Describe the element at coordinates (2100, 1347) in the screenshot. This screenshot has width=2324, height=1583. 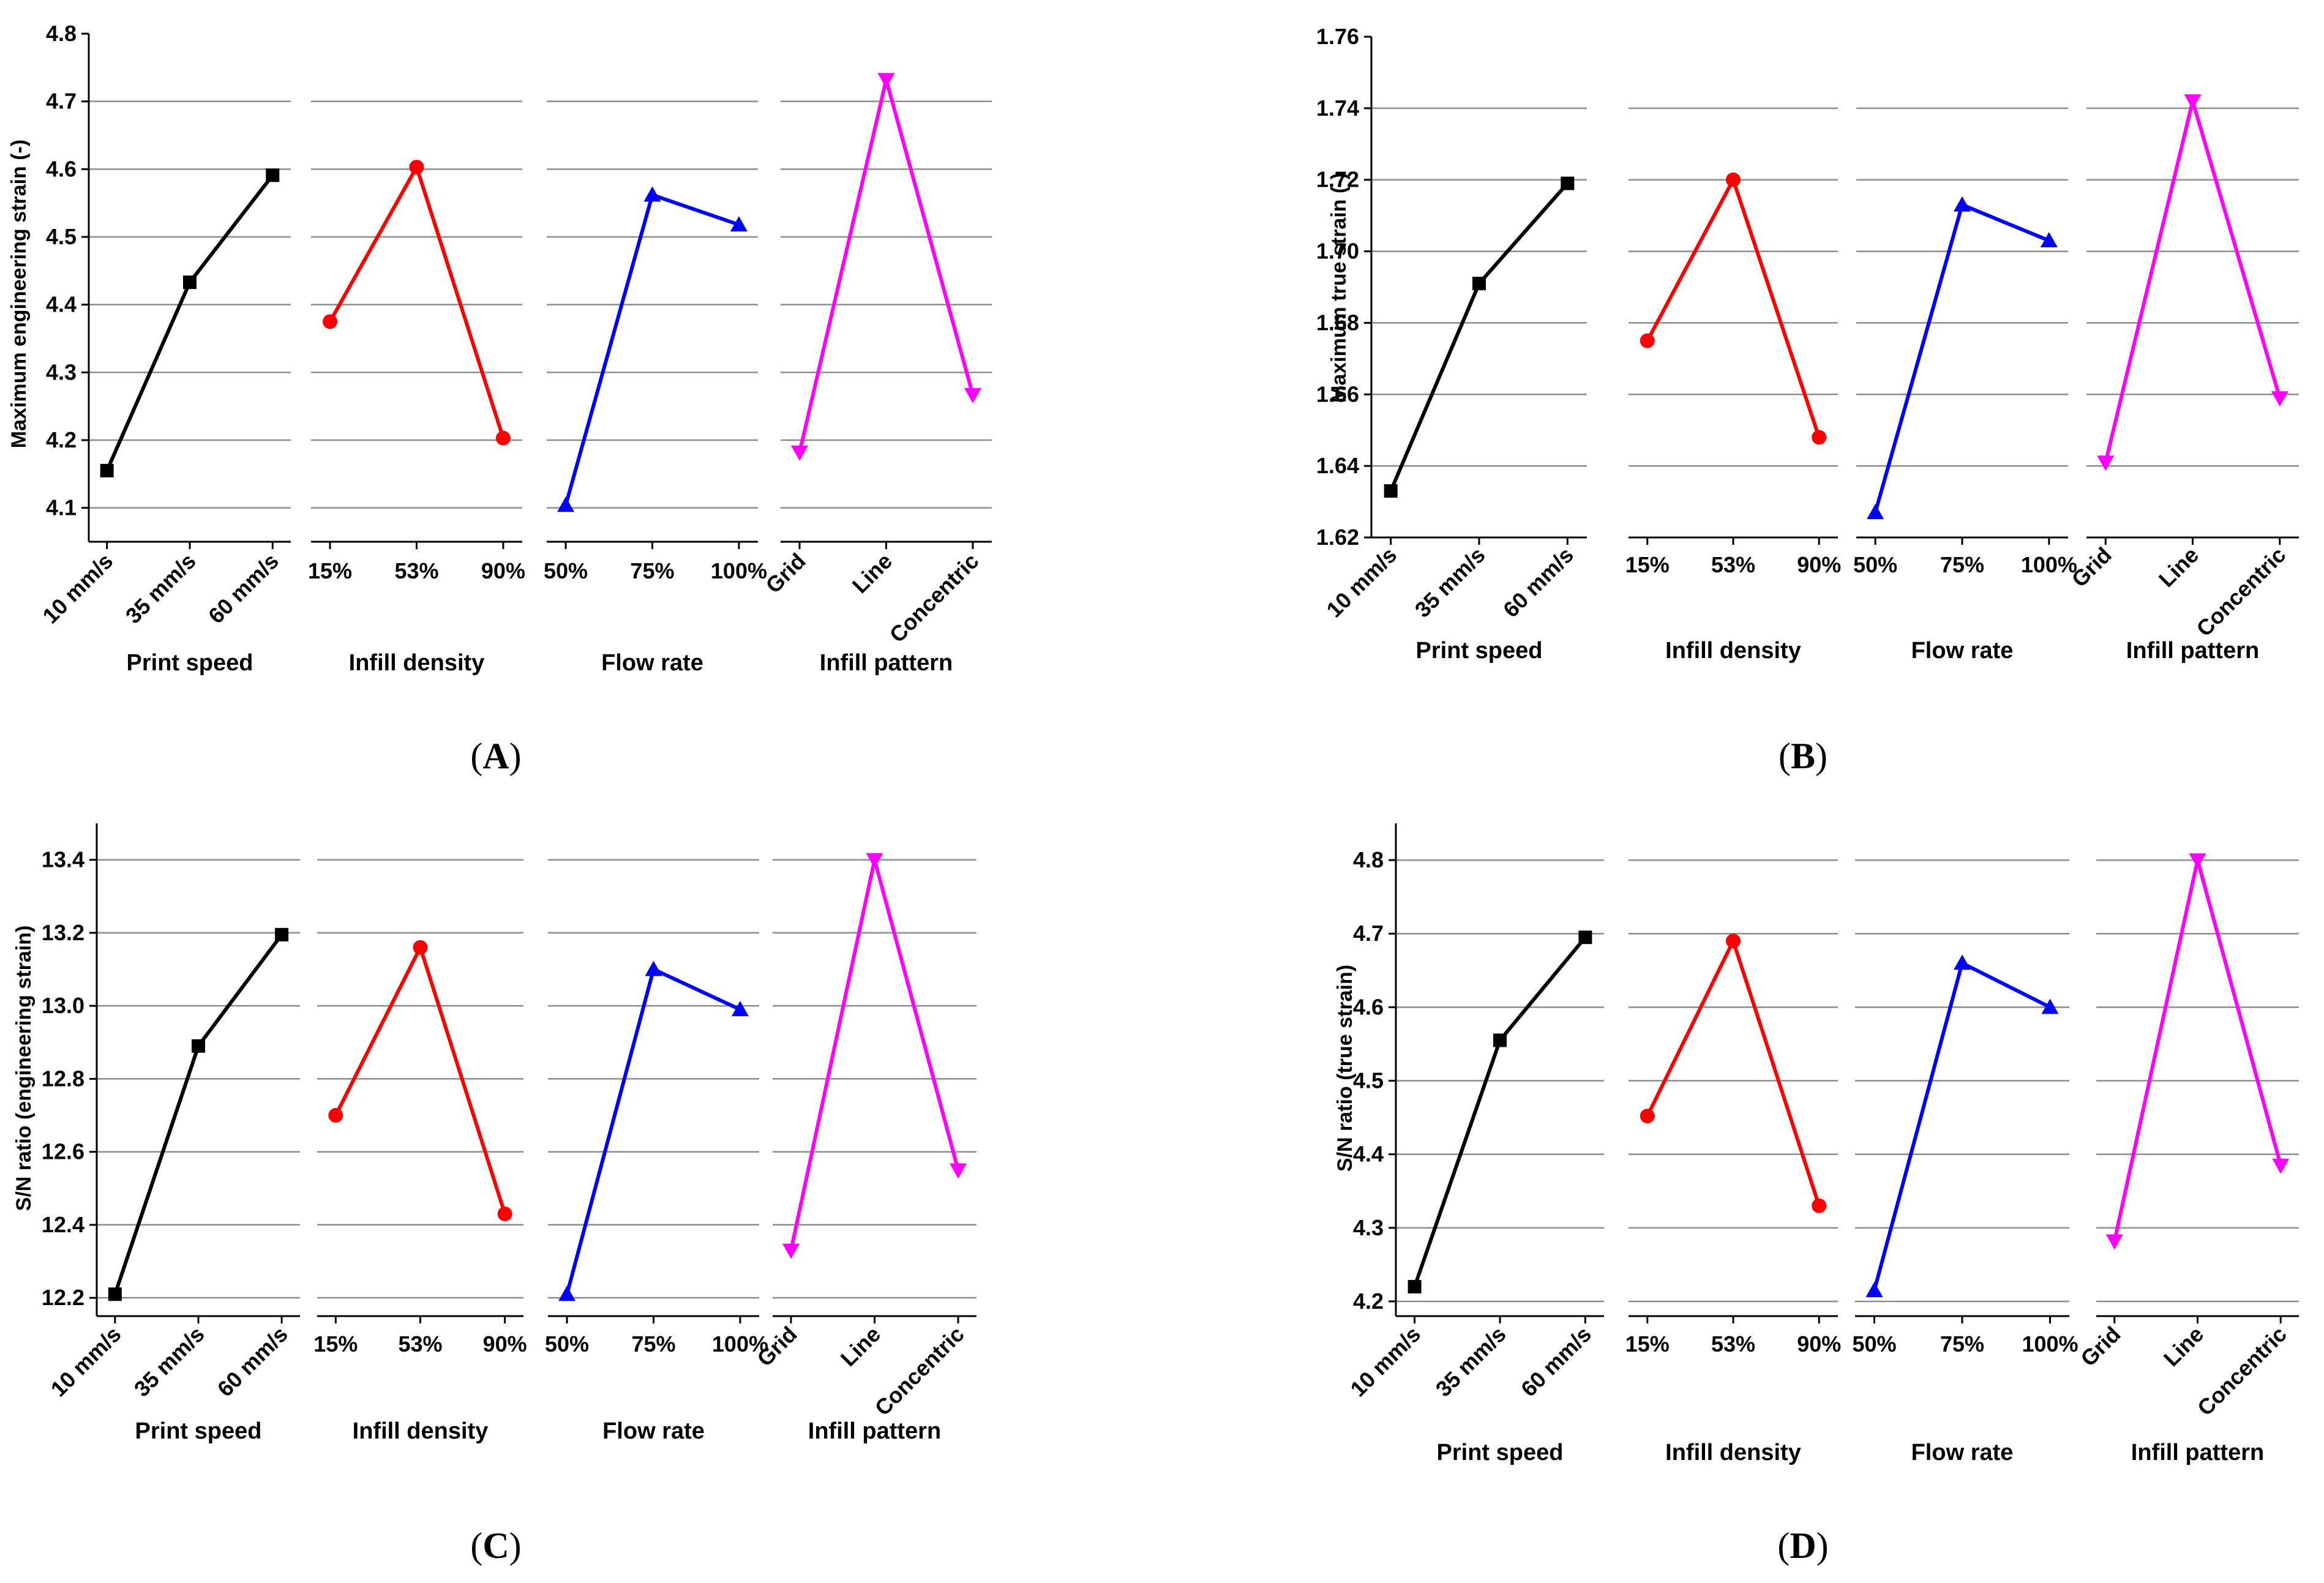
I see `panel-d-infill-pattern-tick-label-grid: Grid` at that location.